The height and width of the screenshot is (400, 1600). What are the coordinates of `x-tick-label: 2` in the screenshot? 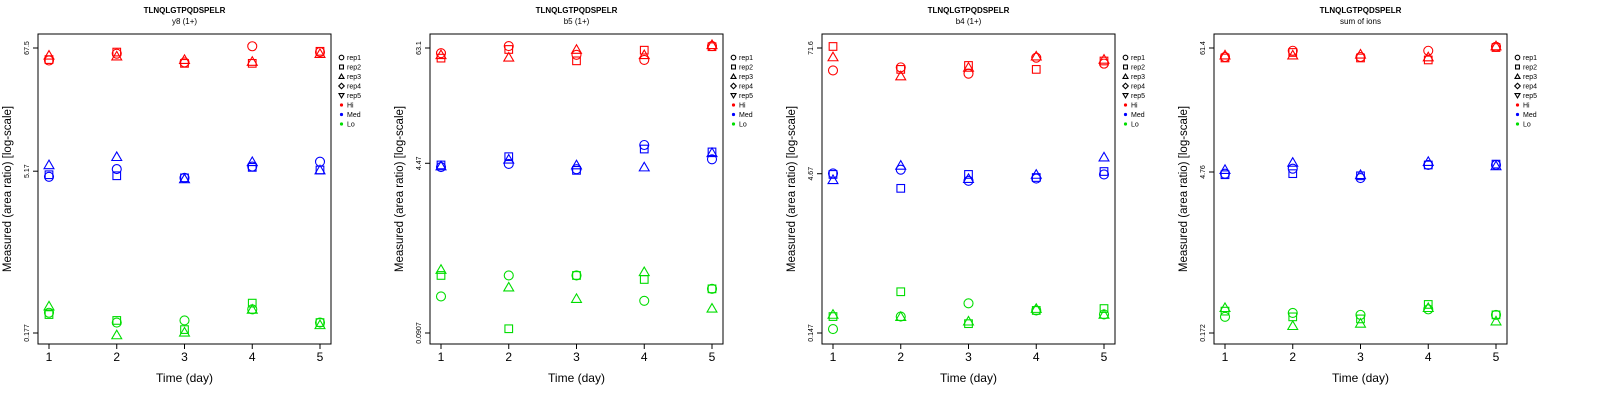 It's located at (116, 357).